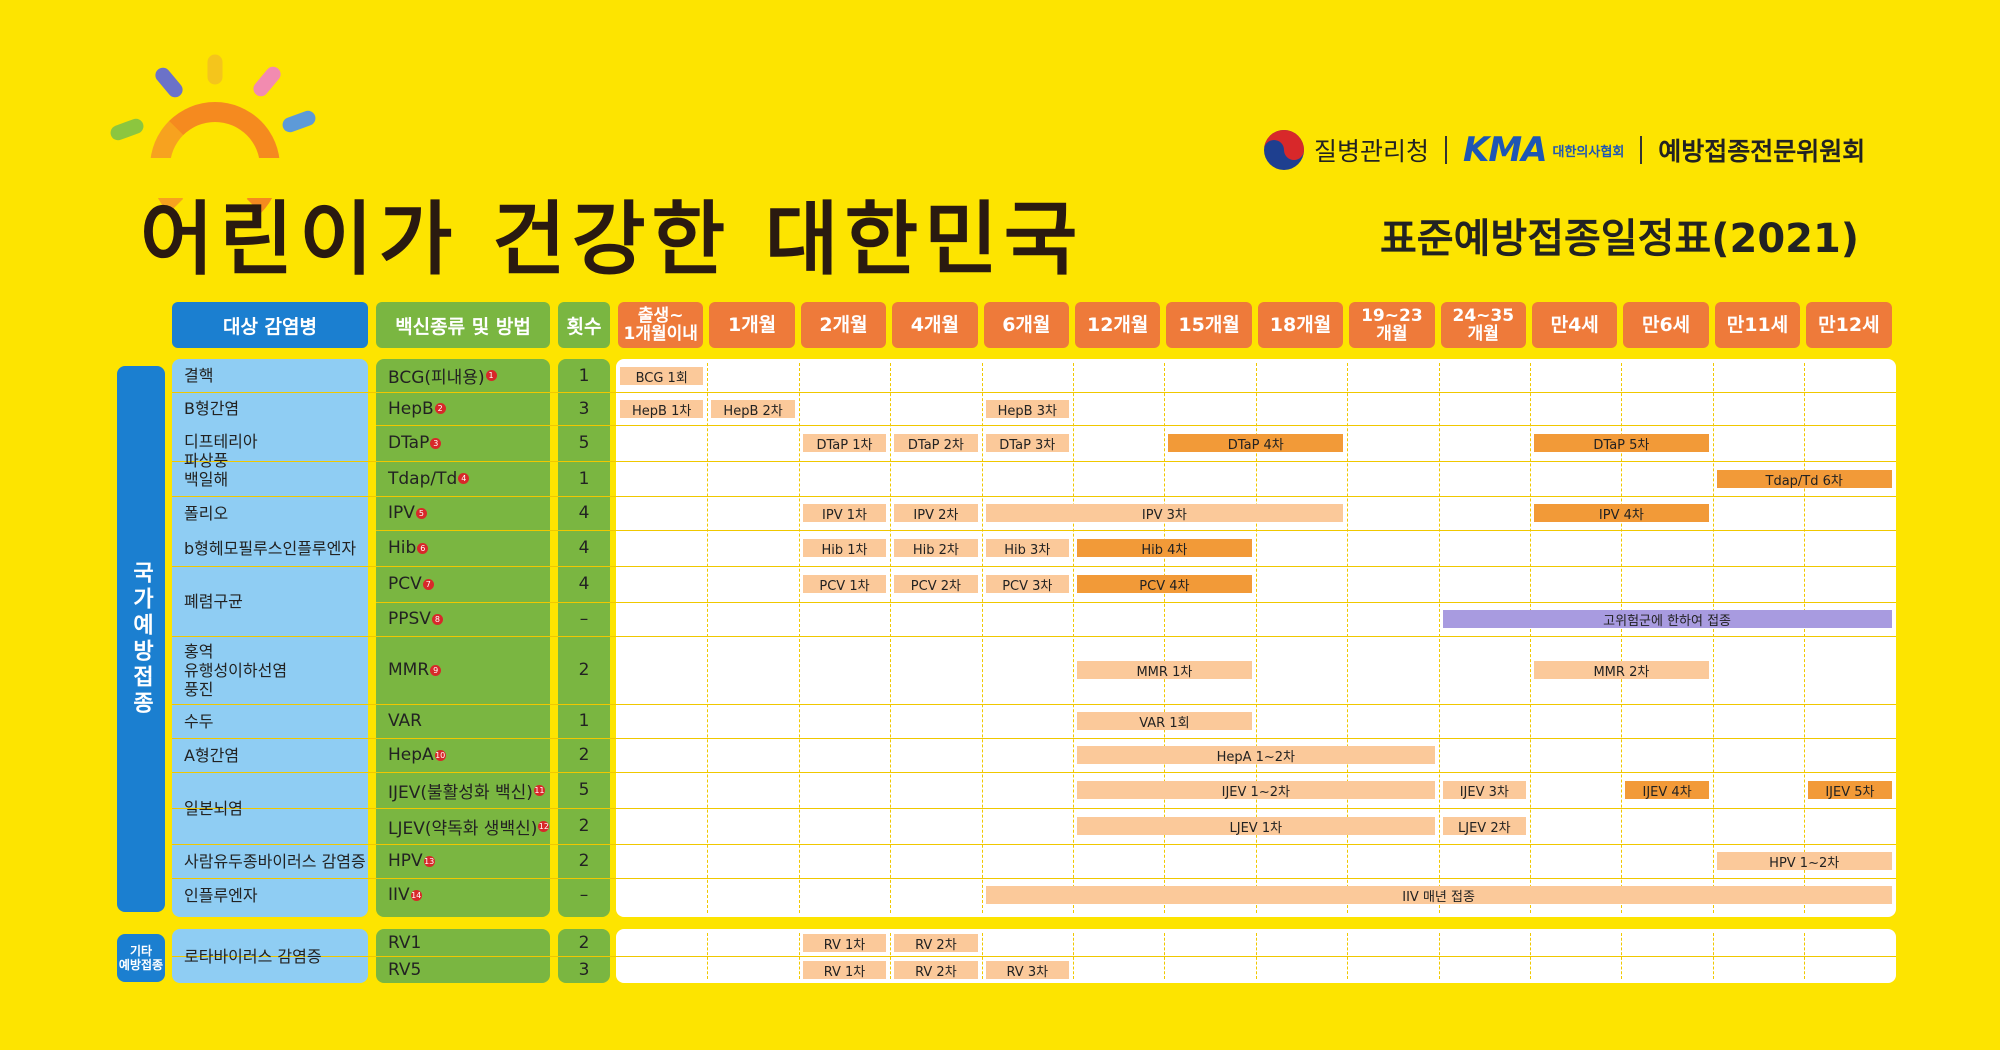  Describe the element at coordinates (1667, 790) in the screenshot. I see `dose-bar: IJEV 4차` at that location.